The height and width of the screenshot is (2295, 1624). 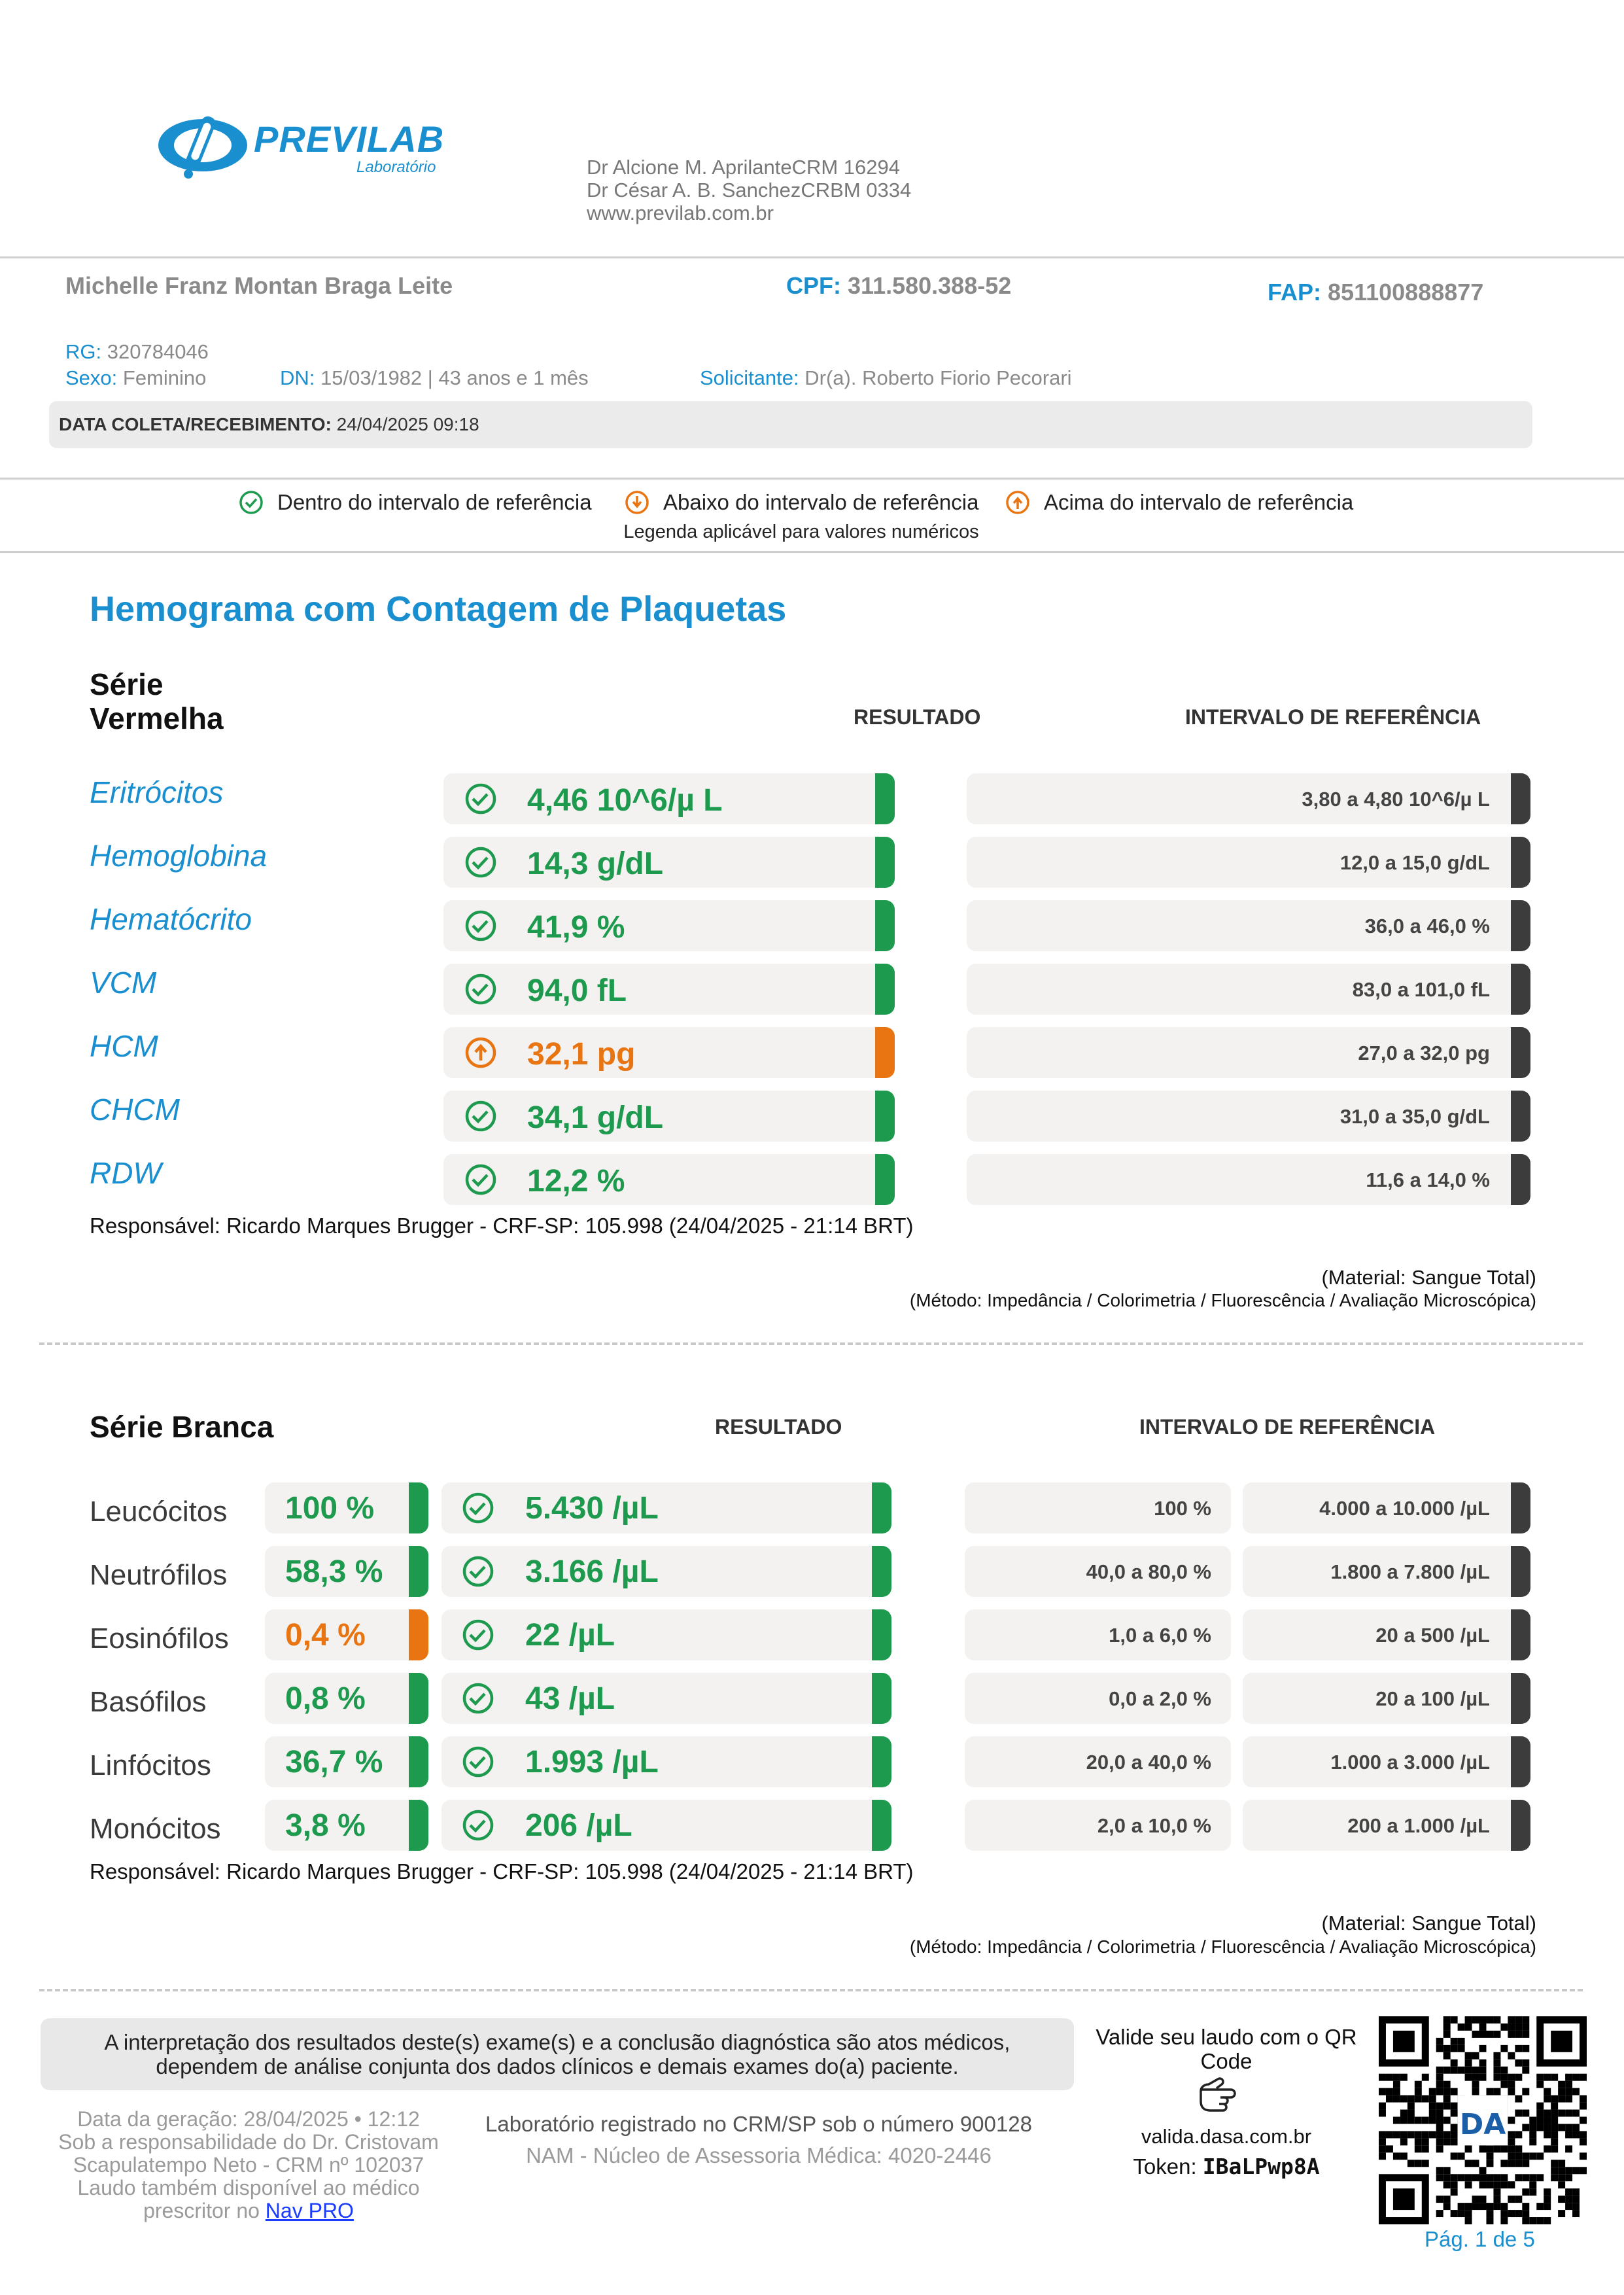 What do you see at coordinates (150, 1765) in the screenshot?
I see `cell-type-name: Linfócitos` at bounding box center [150, 1765].